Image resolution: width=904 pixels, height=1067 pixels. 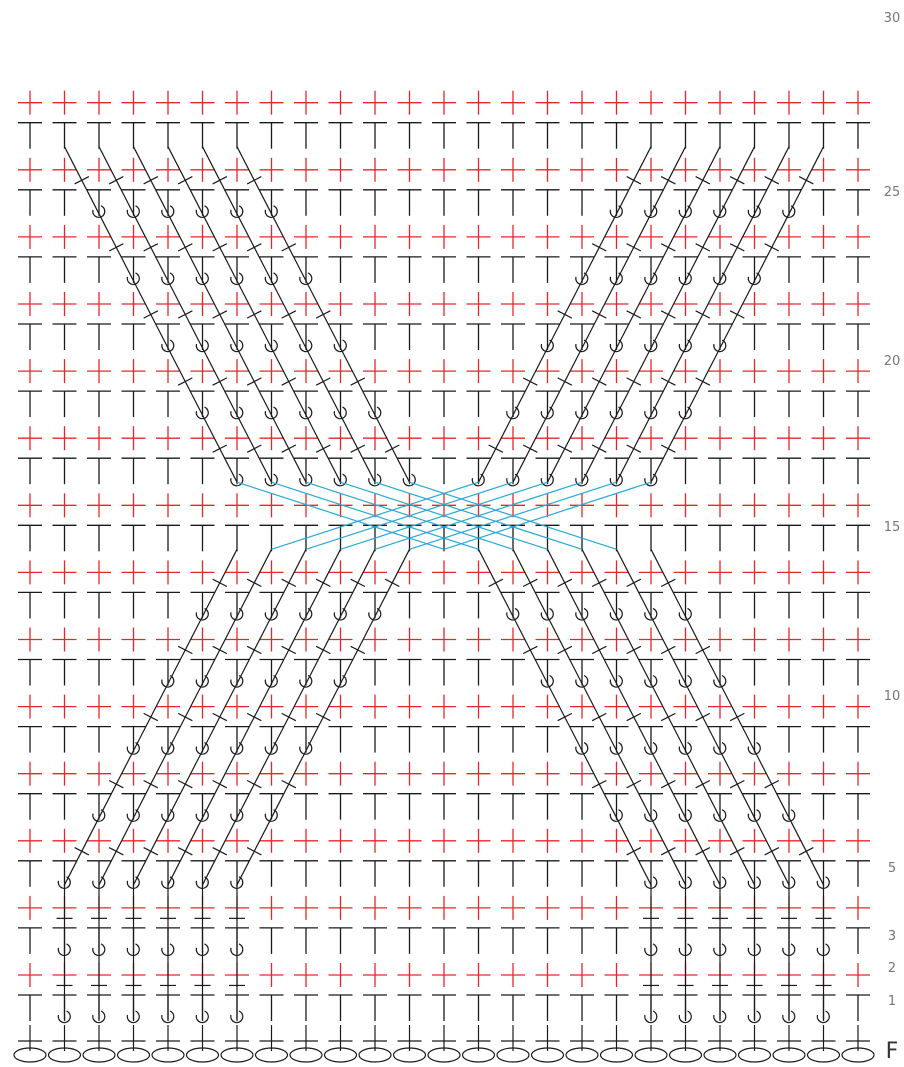 What do you see at coordinates (892, 868) in the screenshot?
I see `row-label: 5` at bounding box center [892, 868].